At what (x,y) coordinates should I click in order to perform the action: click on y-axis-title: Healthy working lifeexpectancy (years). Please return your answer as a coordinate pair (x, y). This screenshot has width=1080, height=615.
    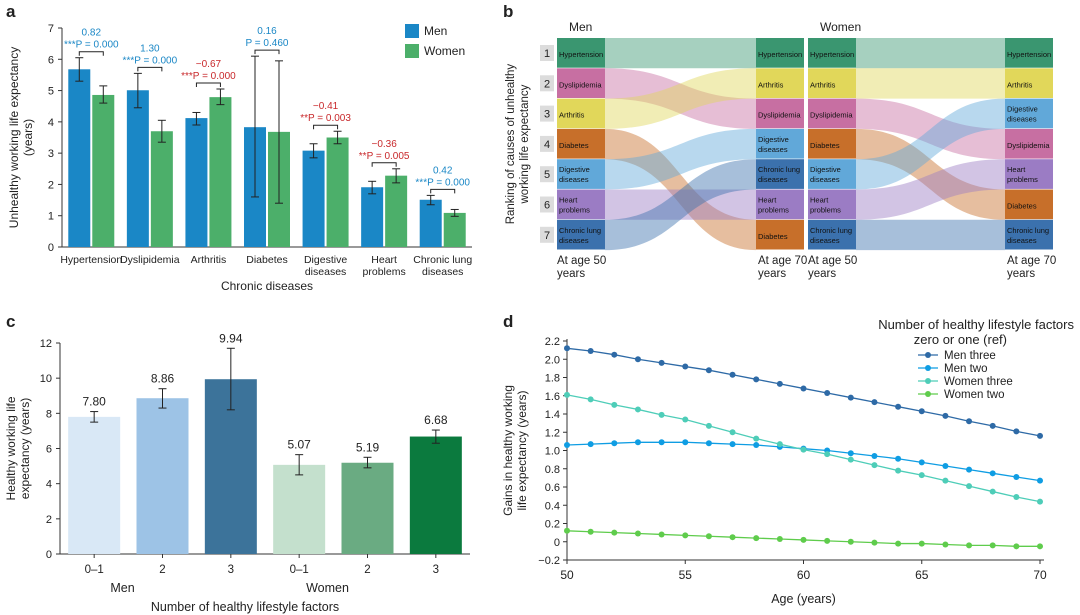
    Looking at the image, I should click on (18, 448).